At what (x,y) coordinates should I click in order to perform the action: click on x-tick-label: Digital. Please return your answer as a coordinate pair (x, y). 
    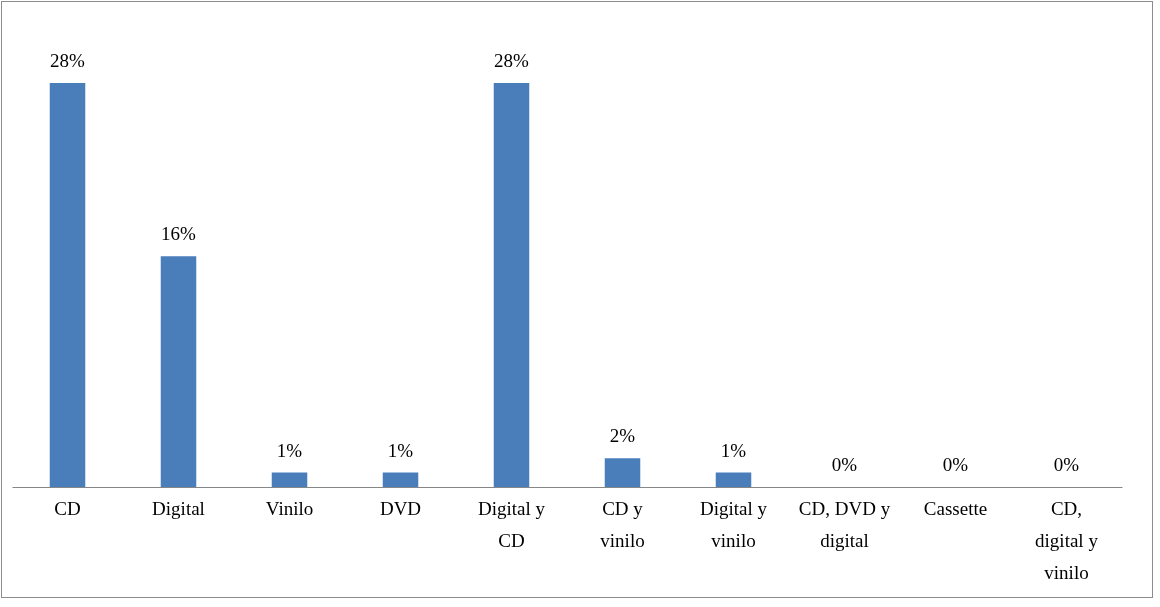
    Looking at the image, I should click on (178, 508).